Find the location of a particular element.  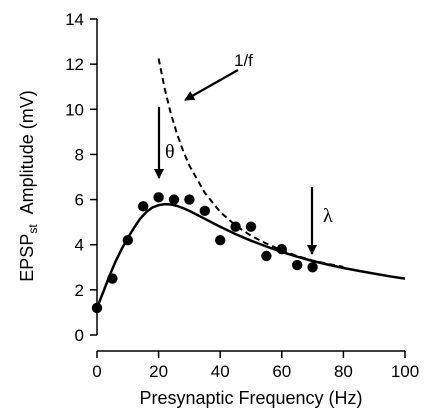

y-tick-label: 2 is located at coordinates (79, 290).